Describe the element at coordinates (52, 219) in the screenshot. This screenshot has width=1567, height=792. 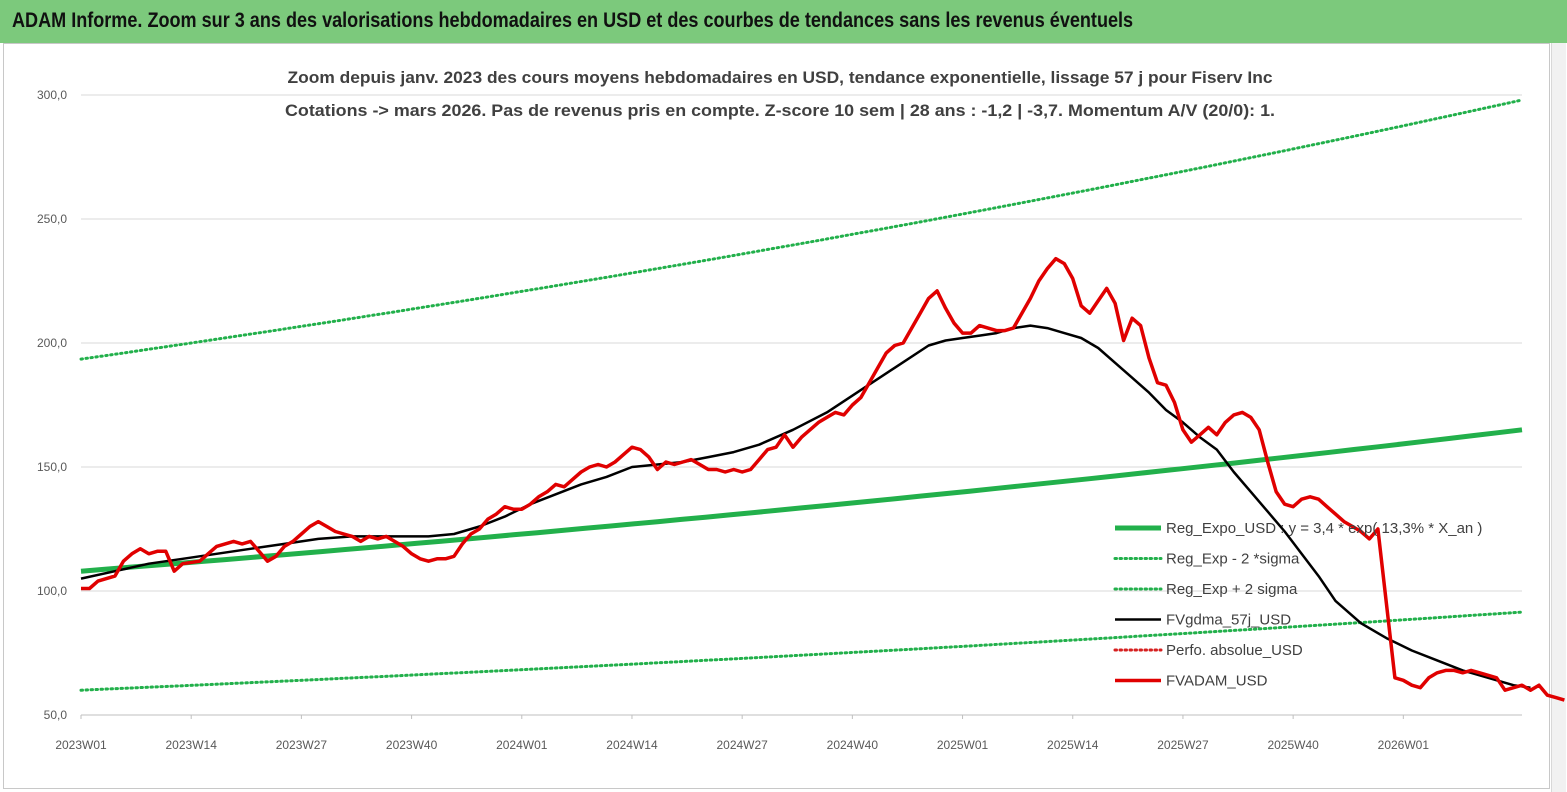
I see `y-tick-label: 250,0` at that location.